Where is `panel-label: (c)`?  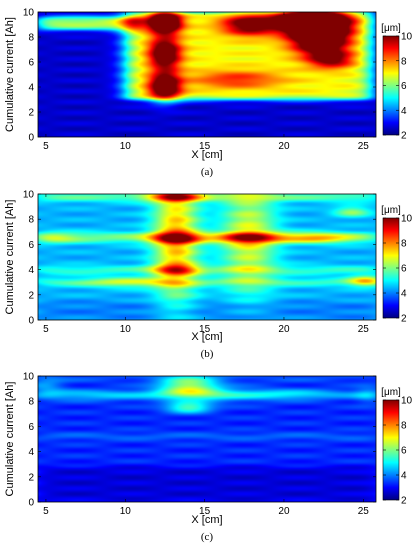
panel-label: (c) is located at coordinates (207, 537).